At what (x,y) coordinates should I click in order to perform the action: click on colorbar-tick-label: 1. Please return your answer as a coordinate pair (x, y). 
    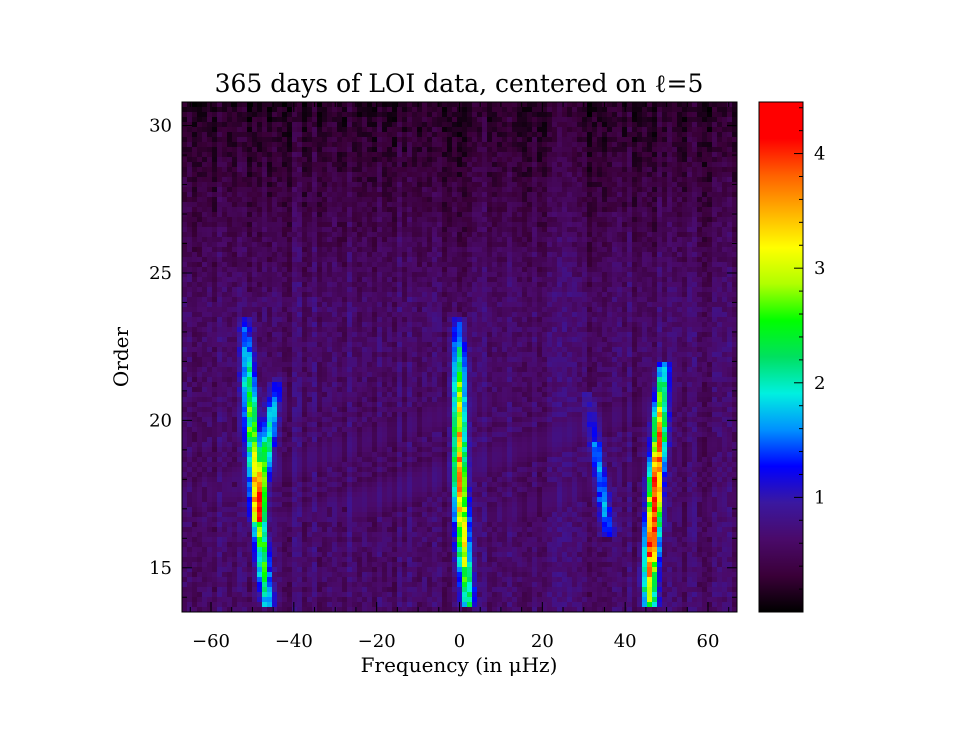
    Looking at the image, I should click on (819, 497).